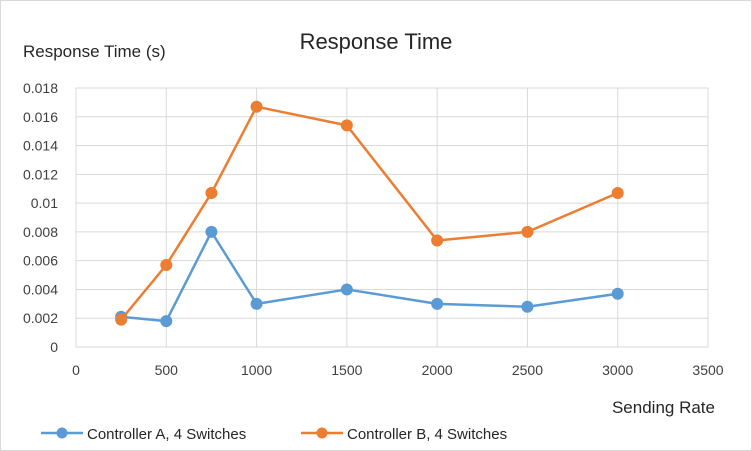 The image size is (752, 451). What do you see at coordinates (398, 370) in the screenshot?
I see `x-tick-labels: 0 500 1000 1500 2000 2500 3000 3500` at bounding box center [398, 370].